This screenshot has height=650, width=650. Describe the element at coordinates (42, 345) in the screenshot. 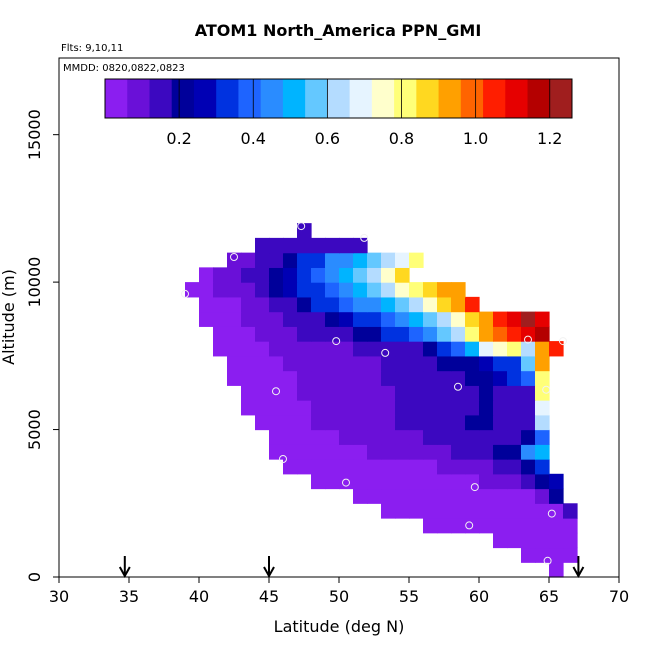

I see `y-axis: 0 5000 10000 15000` at that location.